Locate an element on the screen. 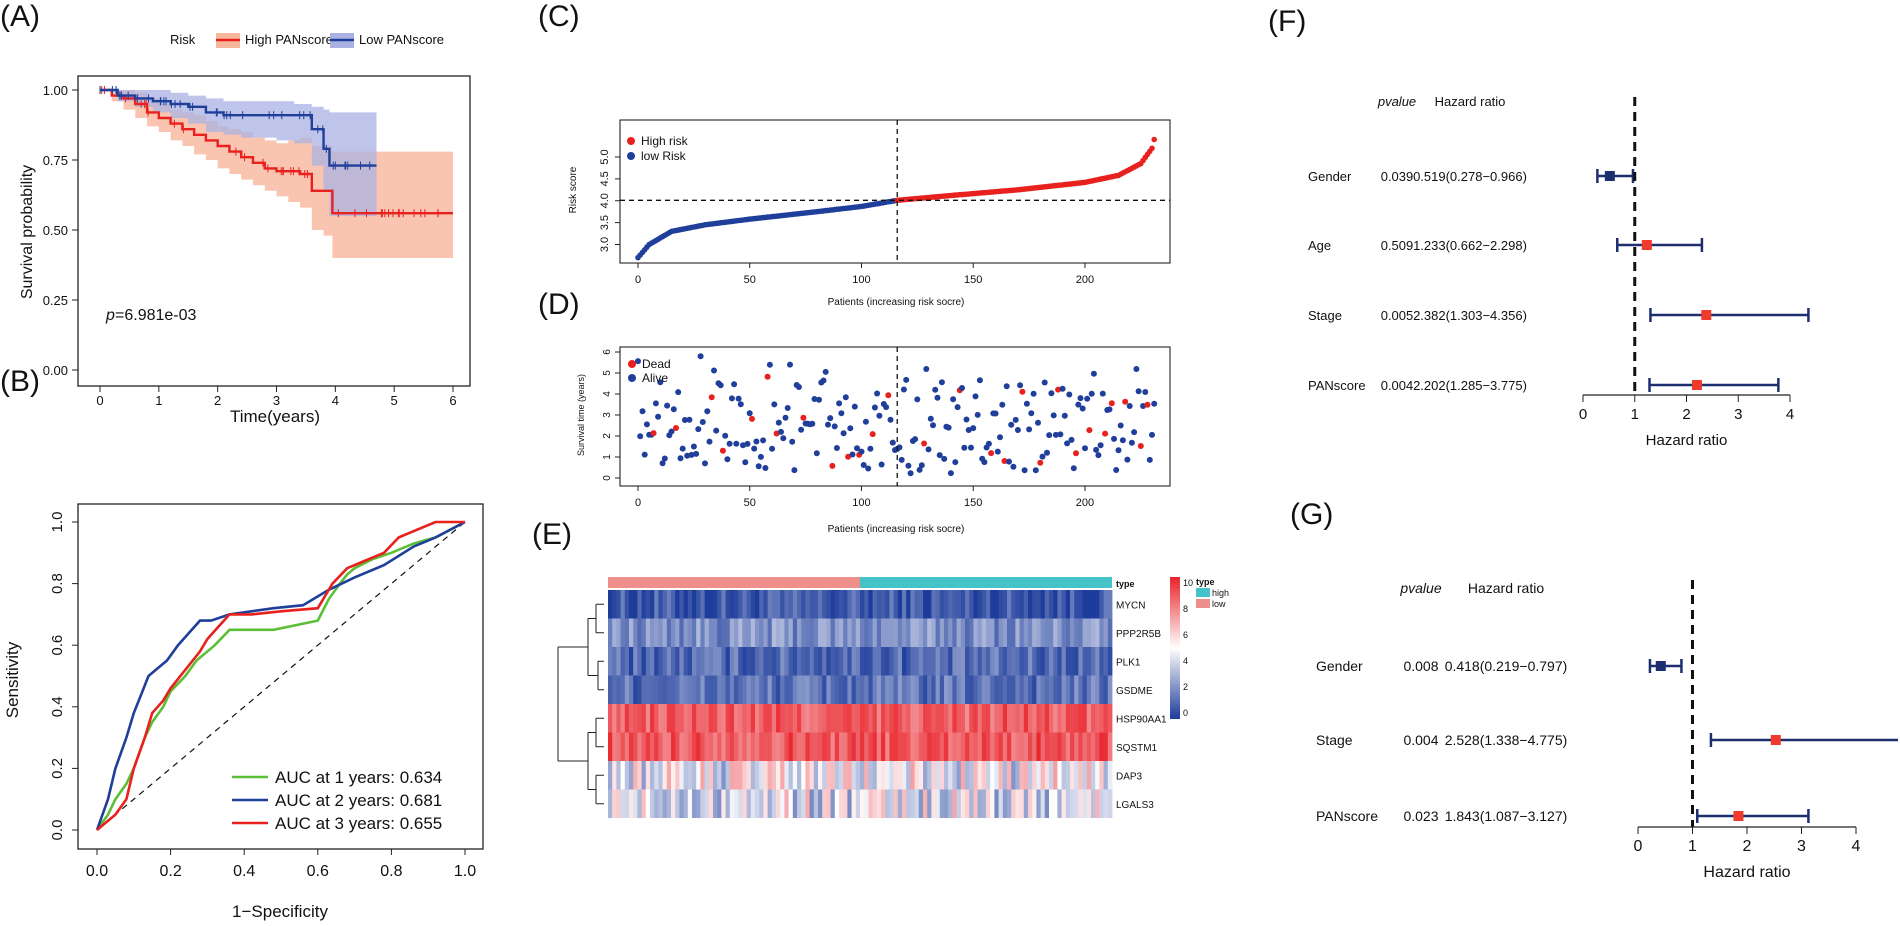 This screenshot has height=926, width=1900. survival-curve-low is located at coordinates (238, 127).